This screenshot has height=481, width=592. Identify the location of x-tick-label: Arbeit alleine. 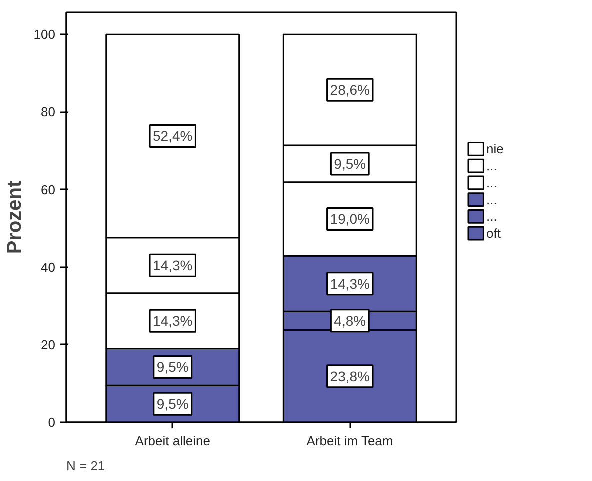
(172, 441).